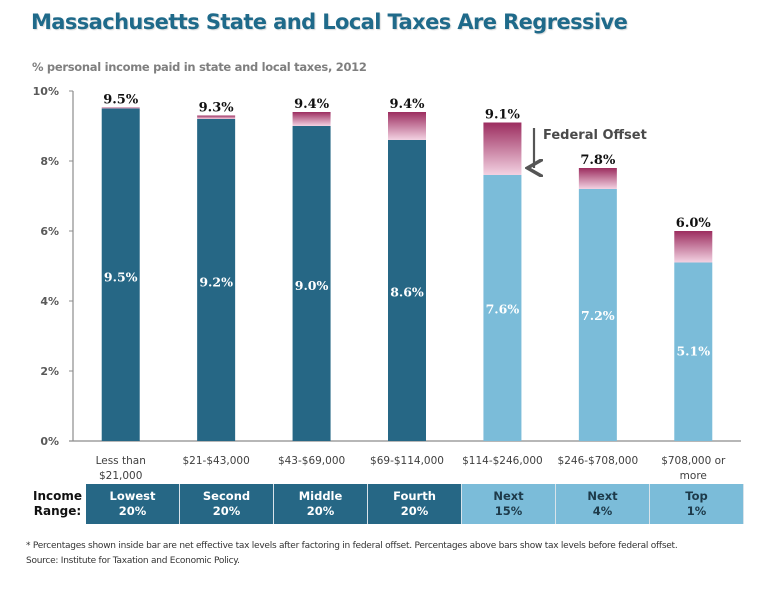 The width and height of the screenshot is (769, 590). I want to click on y-tick-label: 10%, so click(46, 91).